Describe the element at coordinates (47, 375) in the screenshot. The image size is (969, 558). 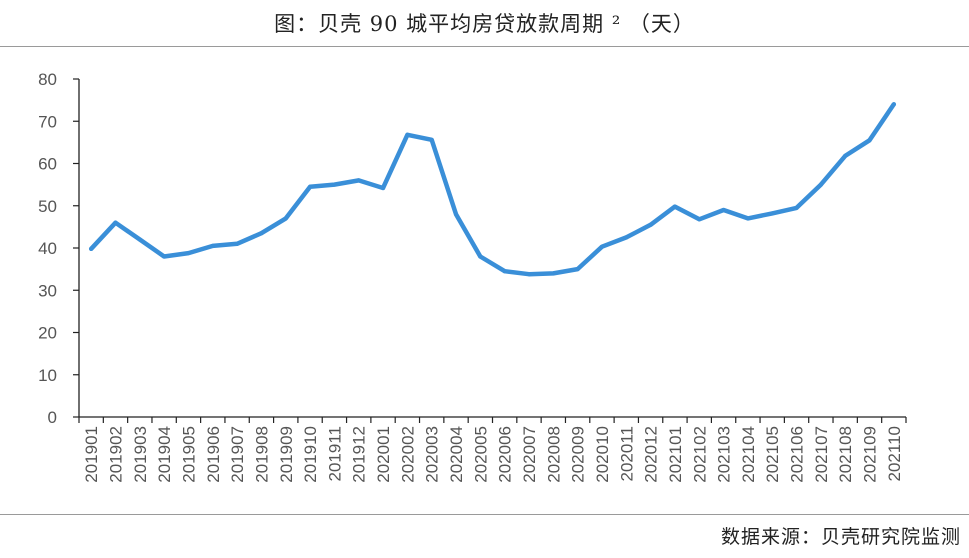
I see `y-tick-label: 10` at that location.